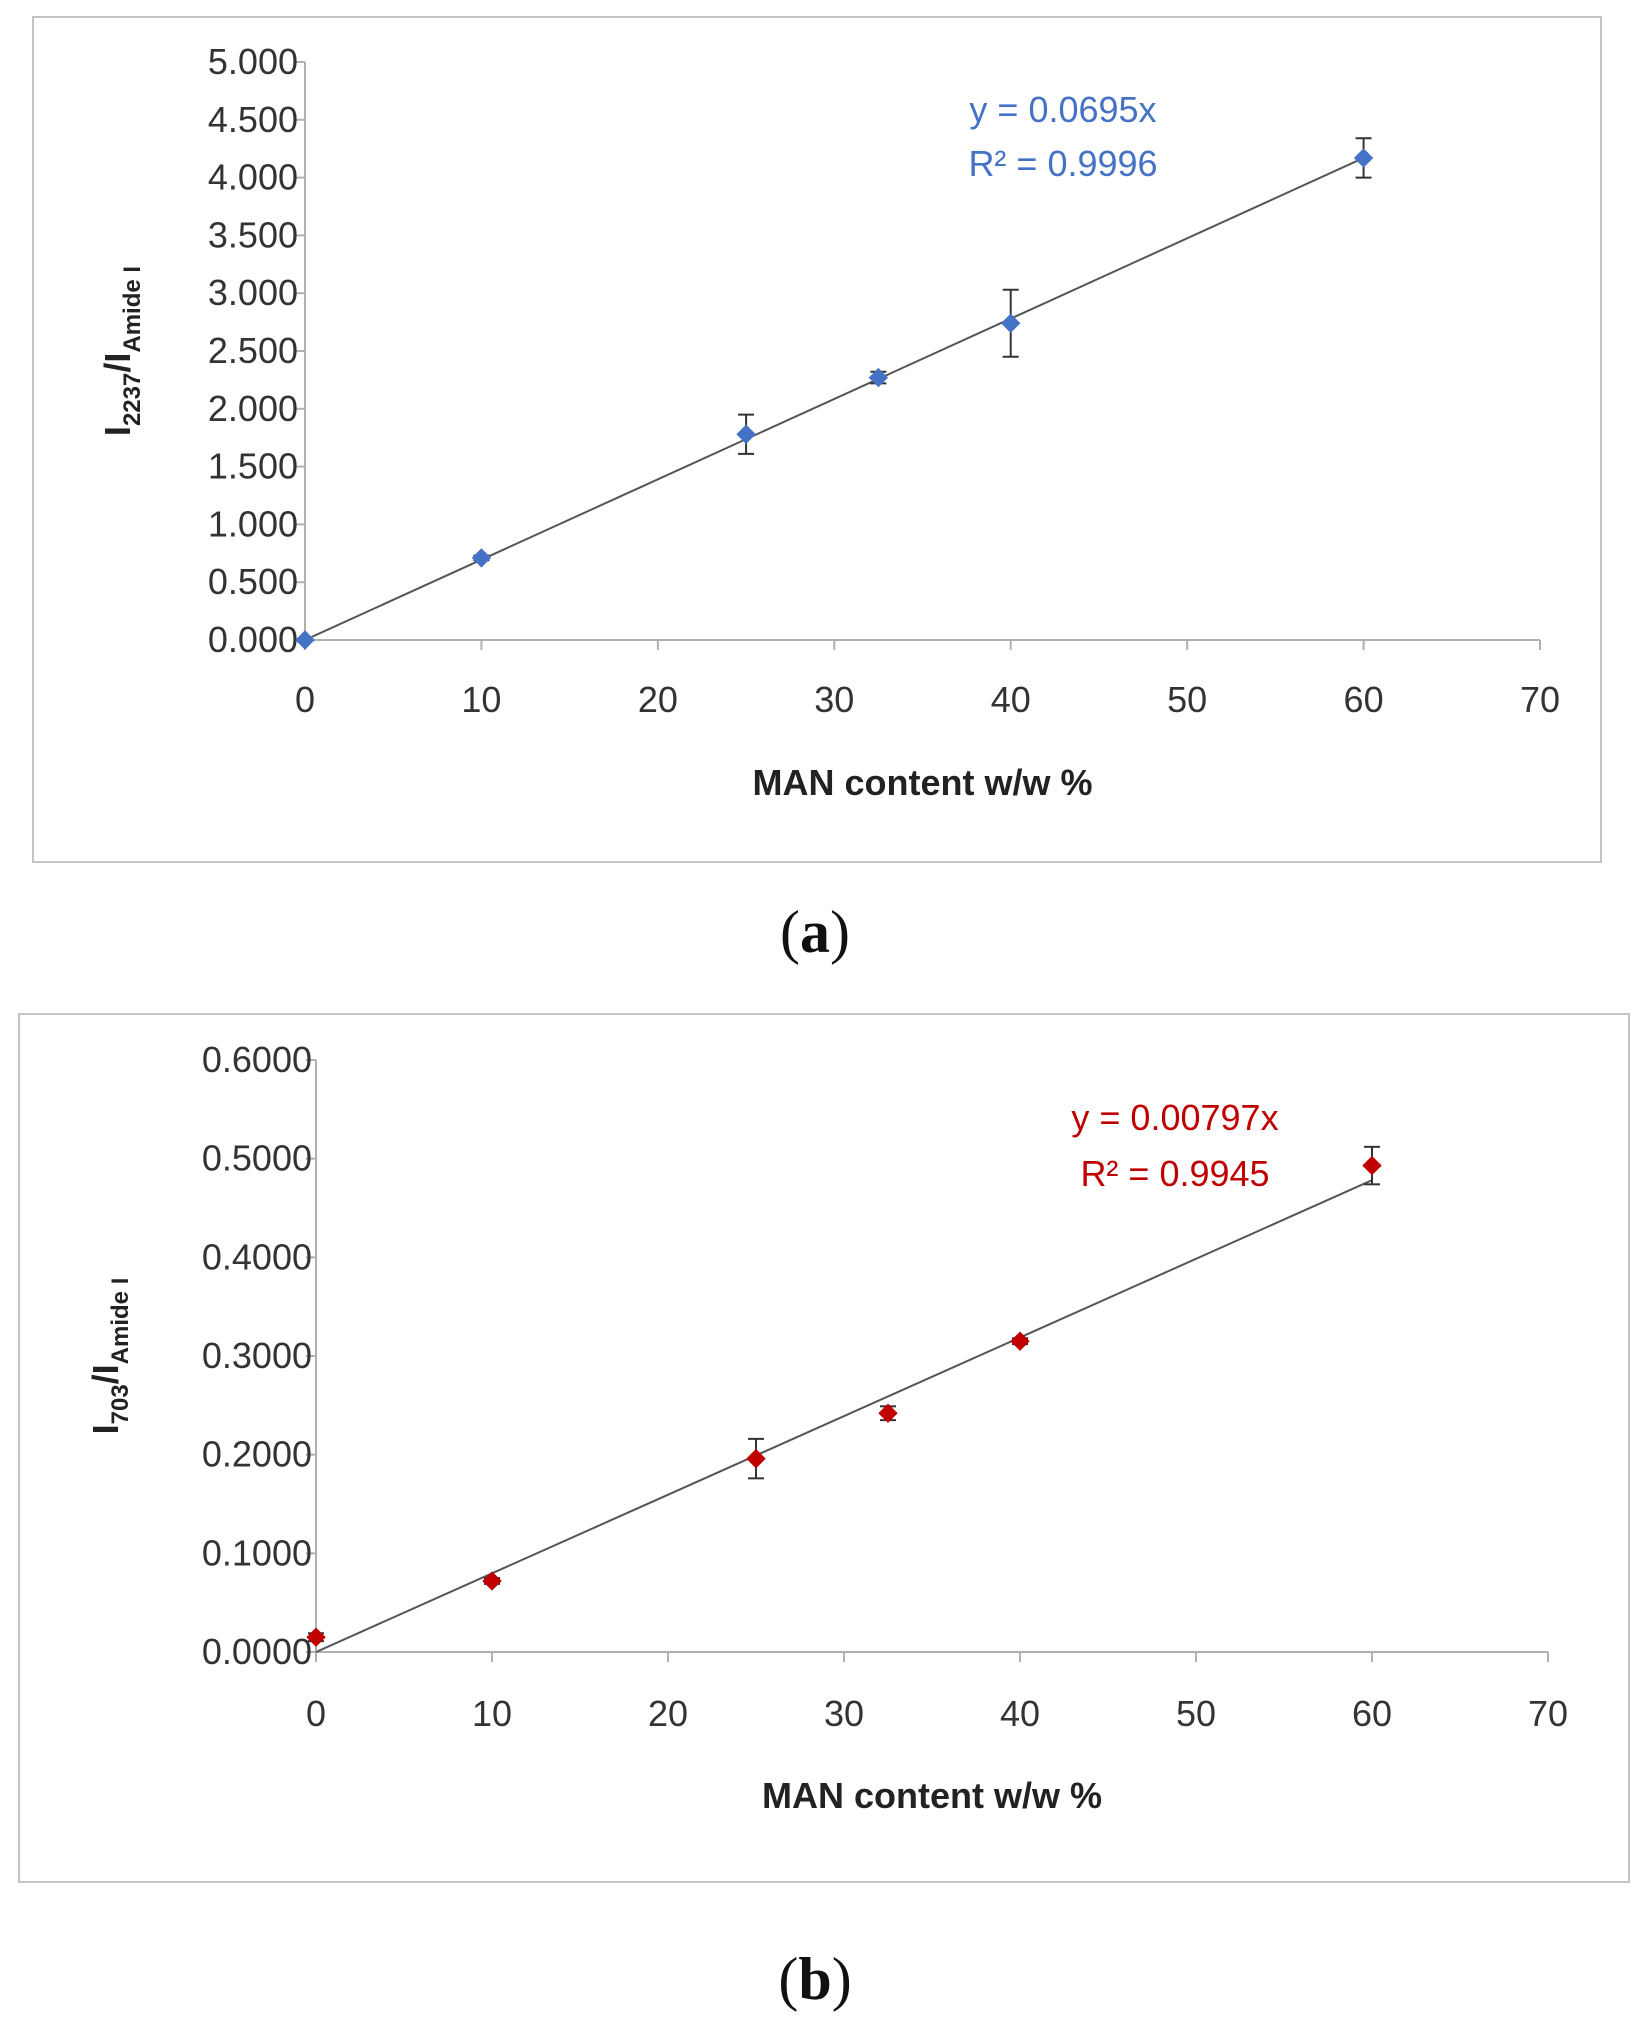 The height and width of the screenshot is (2042, 1631). What do you see at coordinates (257, 1059) in the screenshot?
I see `y-tick-label: 0.6000` at bounding box center [257, 1059].